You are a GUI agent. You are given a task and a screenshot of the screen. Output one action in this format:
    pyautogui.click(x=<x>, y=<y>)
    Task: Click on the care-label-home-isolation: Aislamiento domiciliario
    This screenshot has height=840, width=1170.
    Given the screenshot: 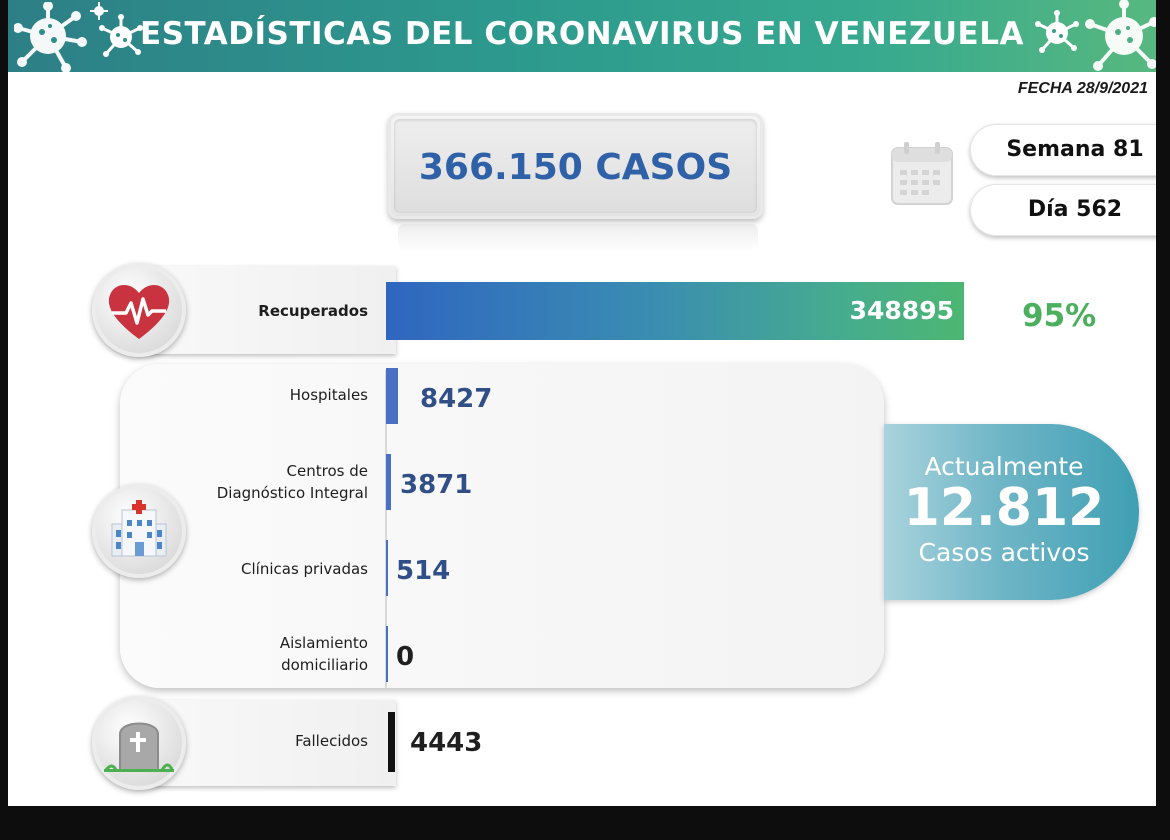 What is the action you would take?
    pyautogui.click(x=323, y=654)
    